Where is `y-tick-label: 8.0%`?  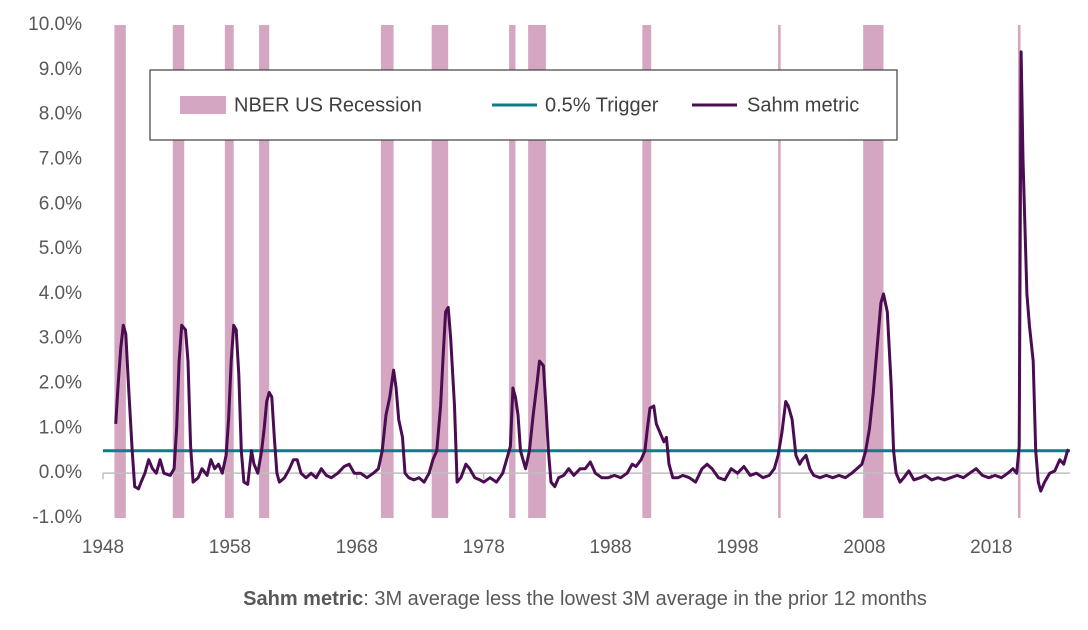 y-tick-label: 8.0% is located at coordinates (60, 114).